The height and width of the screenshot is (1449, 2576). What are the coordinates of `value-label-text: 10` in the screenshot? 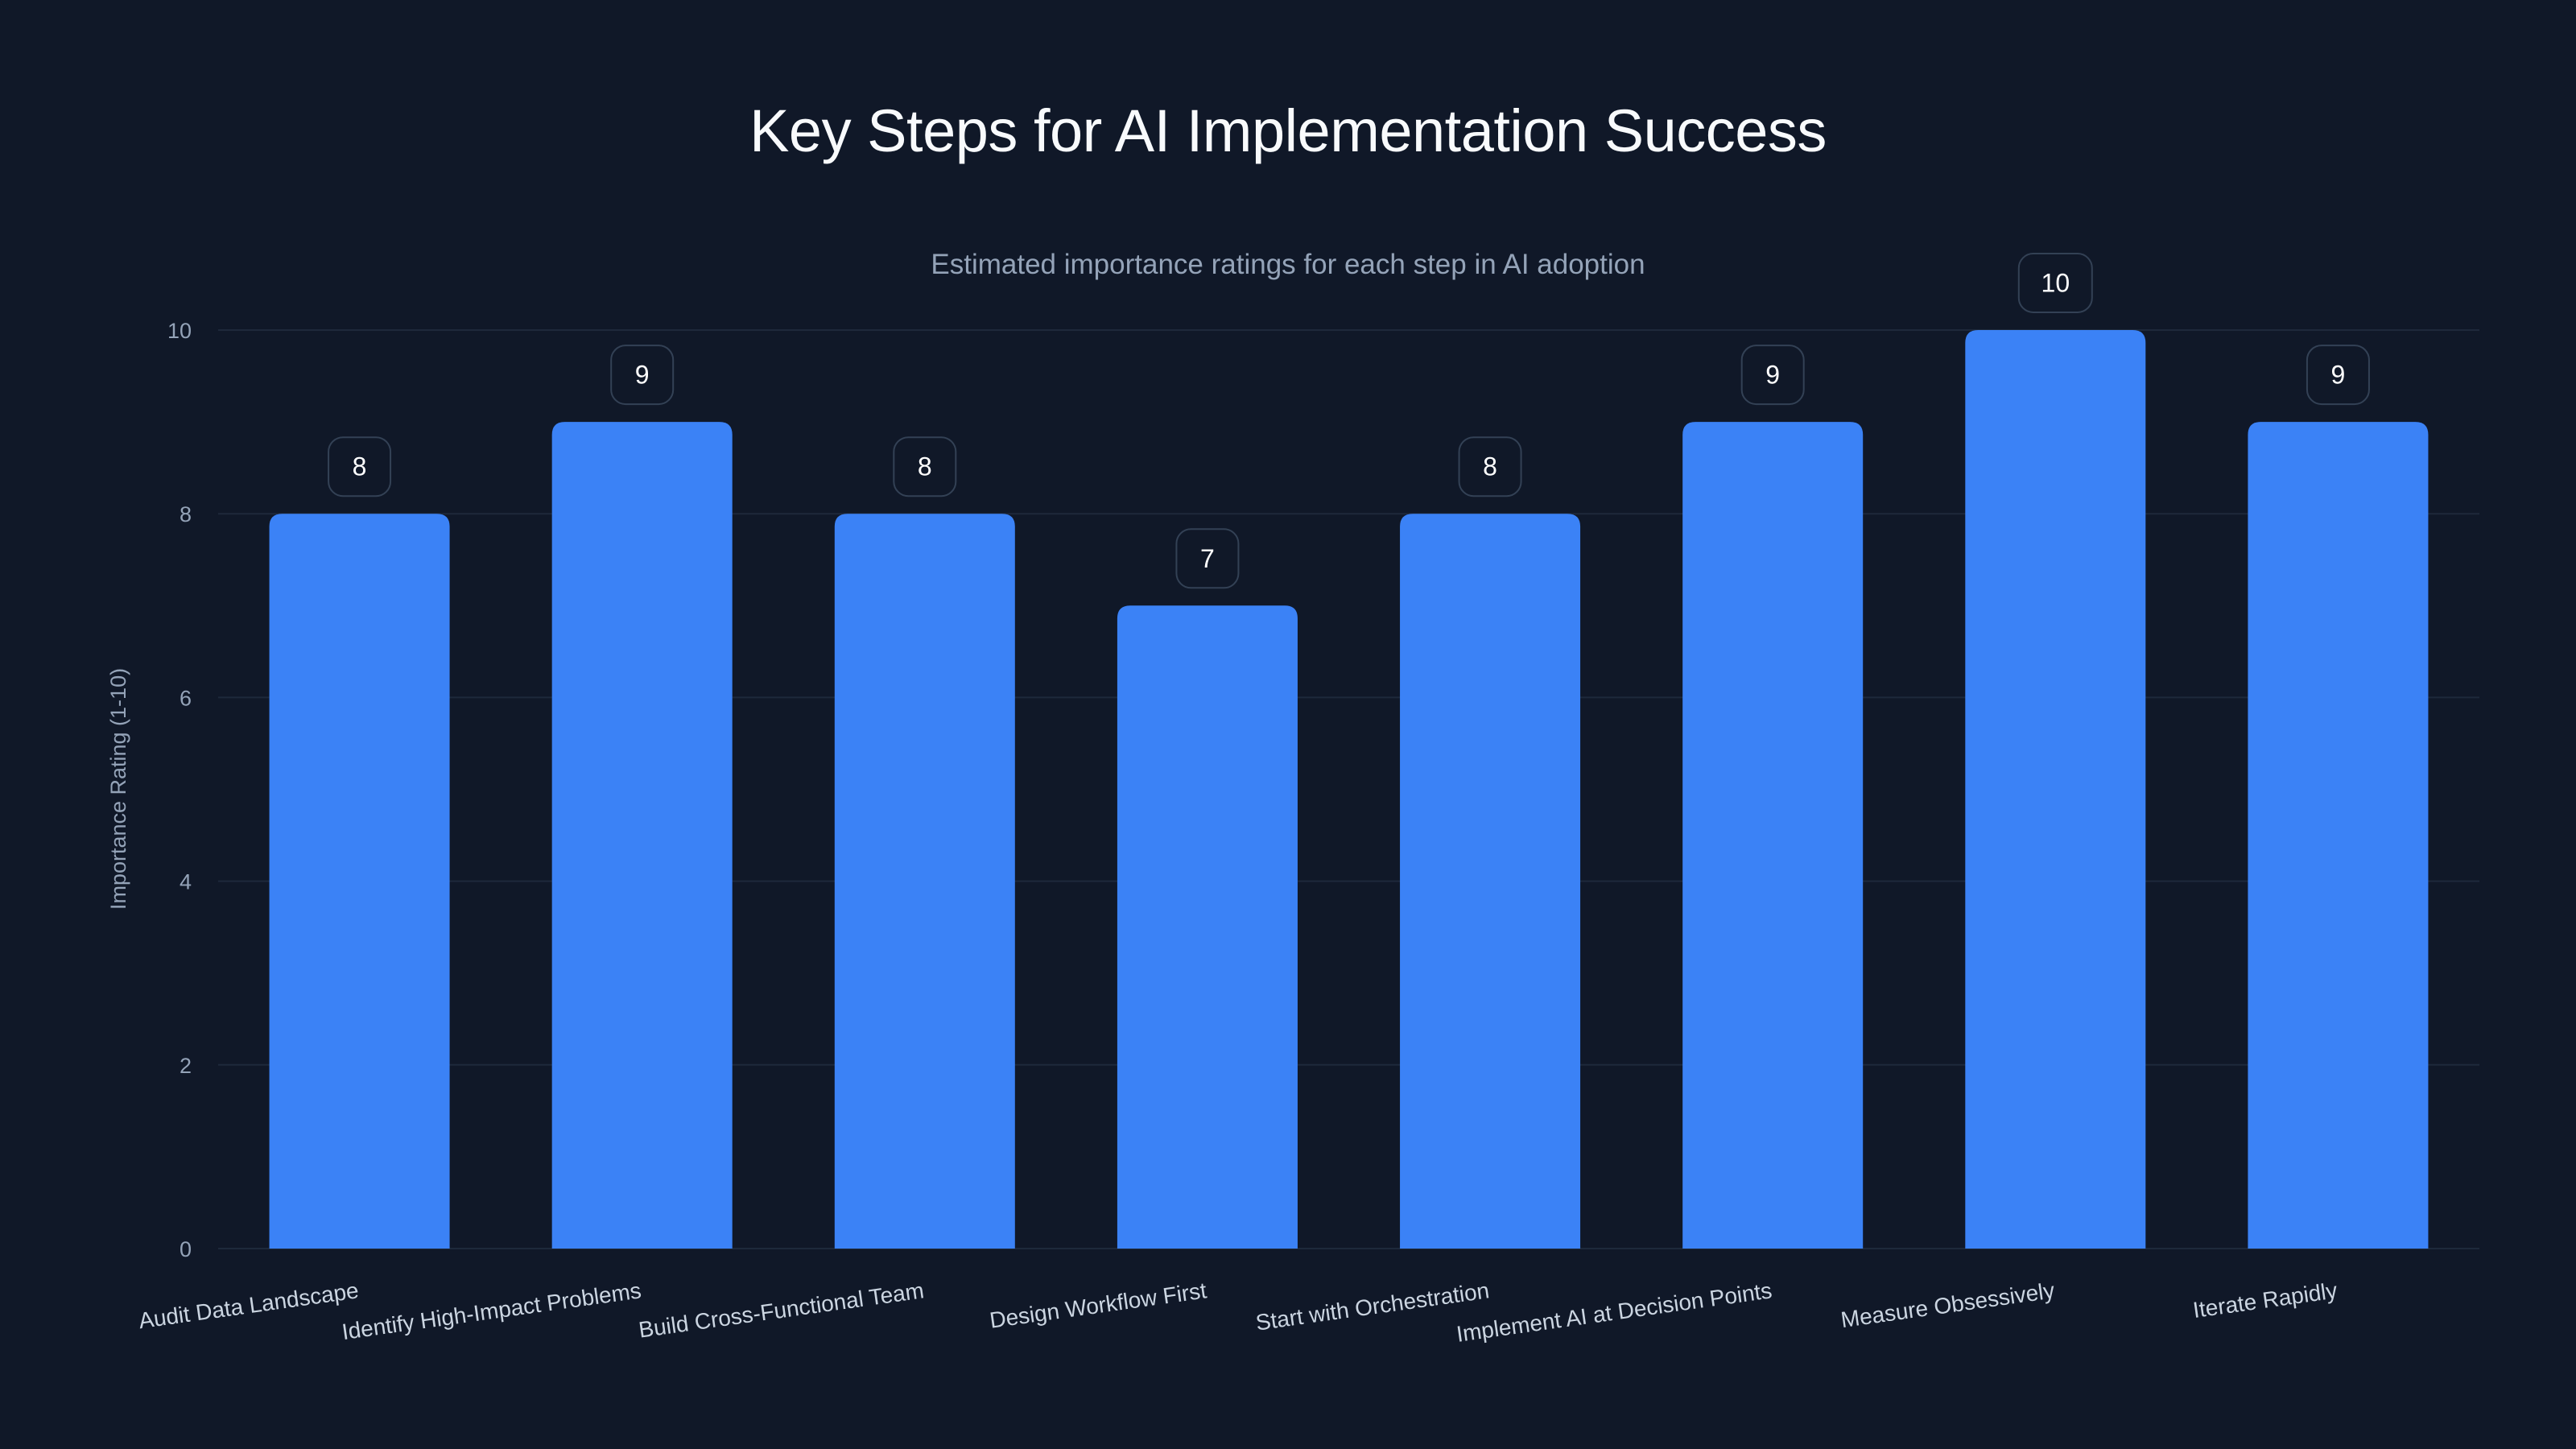 It's located at (2055, 283).